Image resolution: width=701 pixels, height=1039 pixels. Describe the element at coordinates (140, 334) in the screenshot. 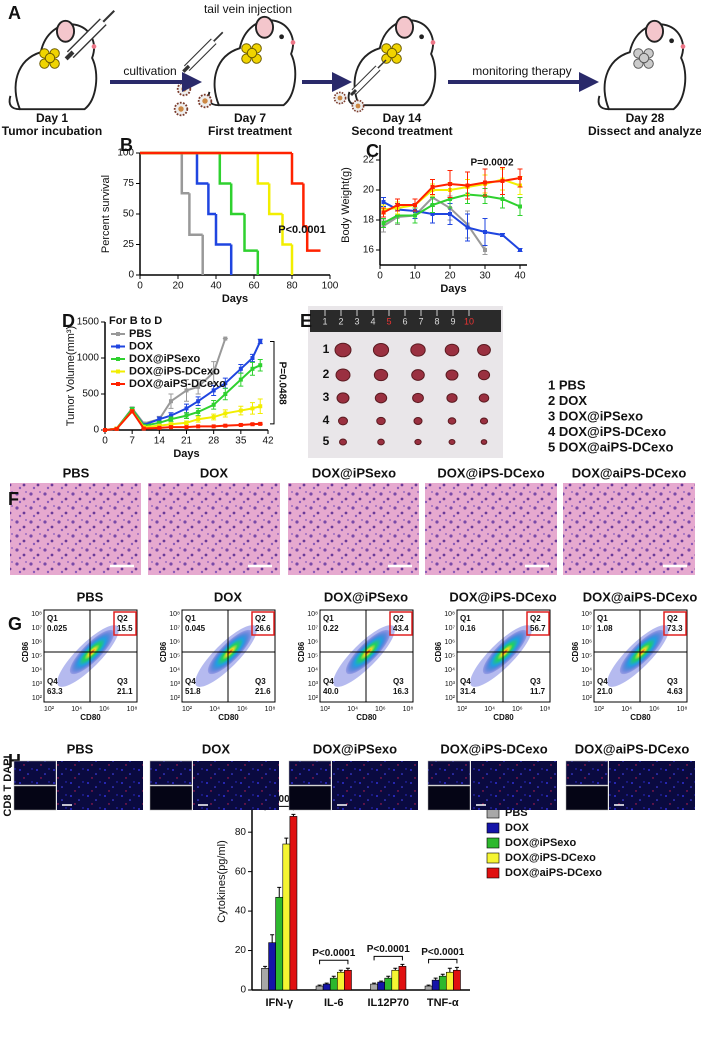

I see `legend-label: PBS` at that location.